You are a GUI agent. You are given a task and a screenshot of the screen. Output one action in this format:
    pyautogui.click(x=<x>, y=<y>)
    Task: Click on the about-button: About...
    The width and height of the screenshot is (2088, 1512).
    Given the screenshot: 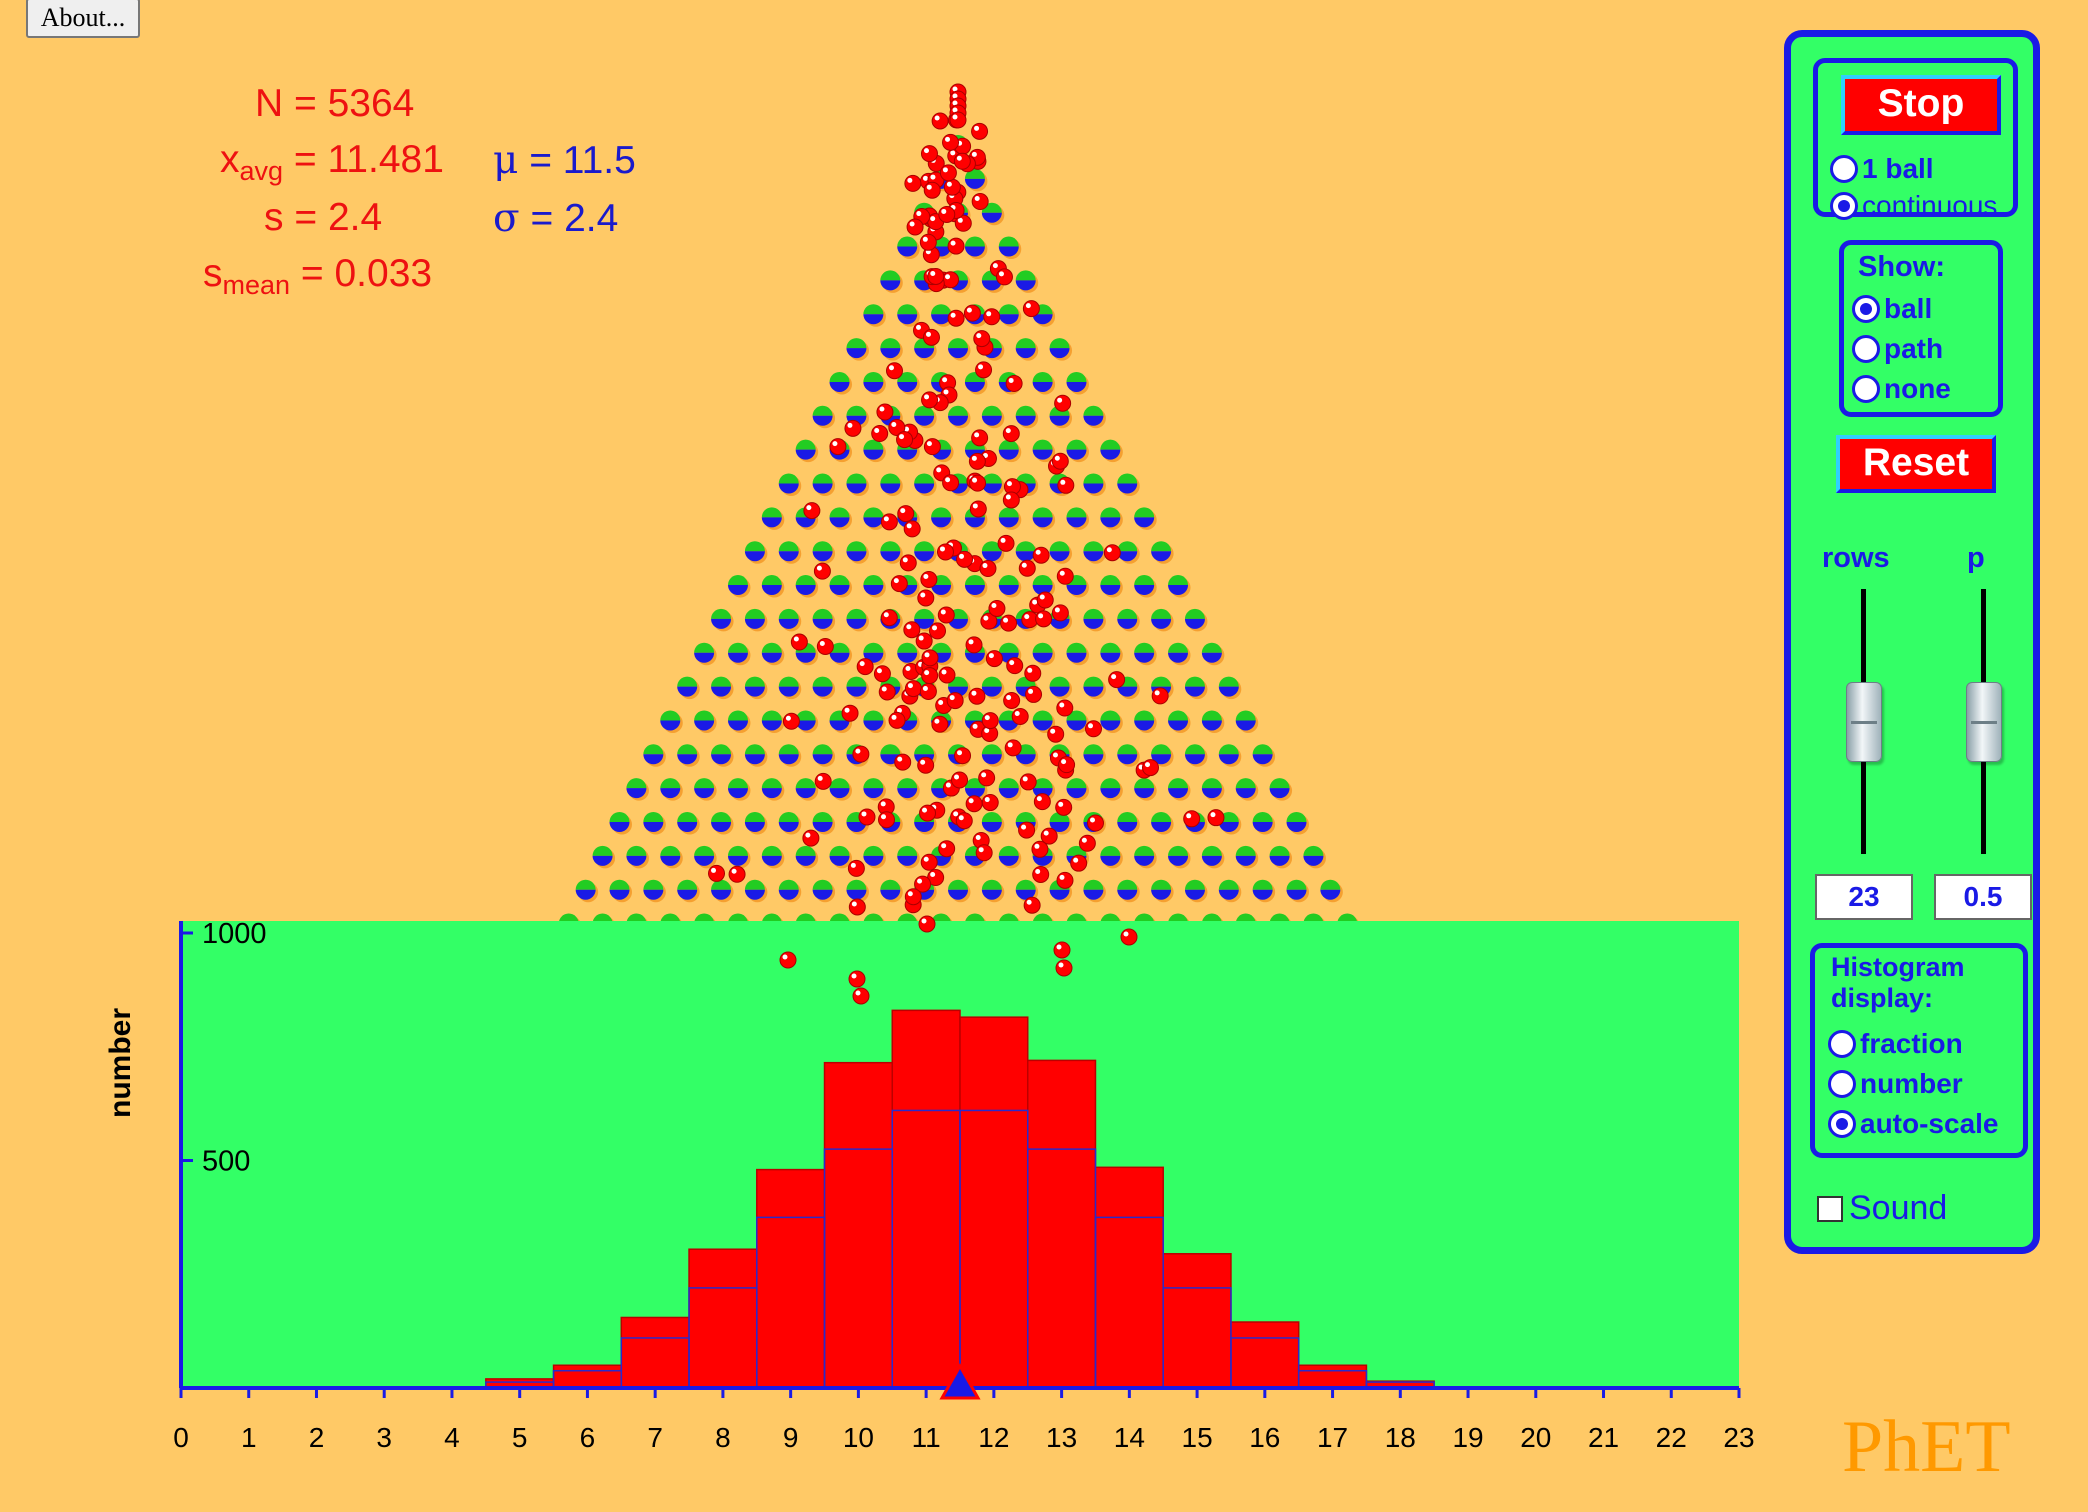 What is the action you would take?
    pyautogui.click(x=83, y=19)
    